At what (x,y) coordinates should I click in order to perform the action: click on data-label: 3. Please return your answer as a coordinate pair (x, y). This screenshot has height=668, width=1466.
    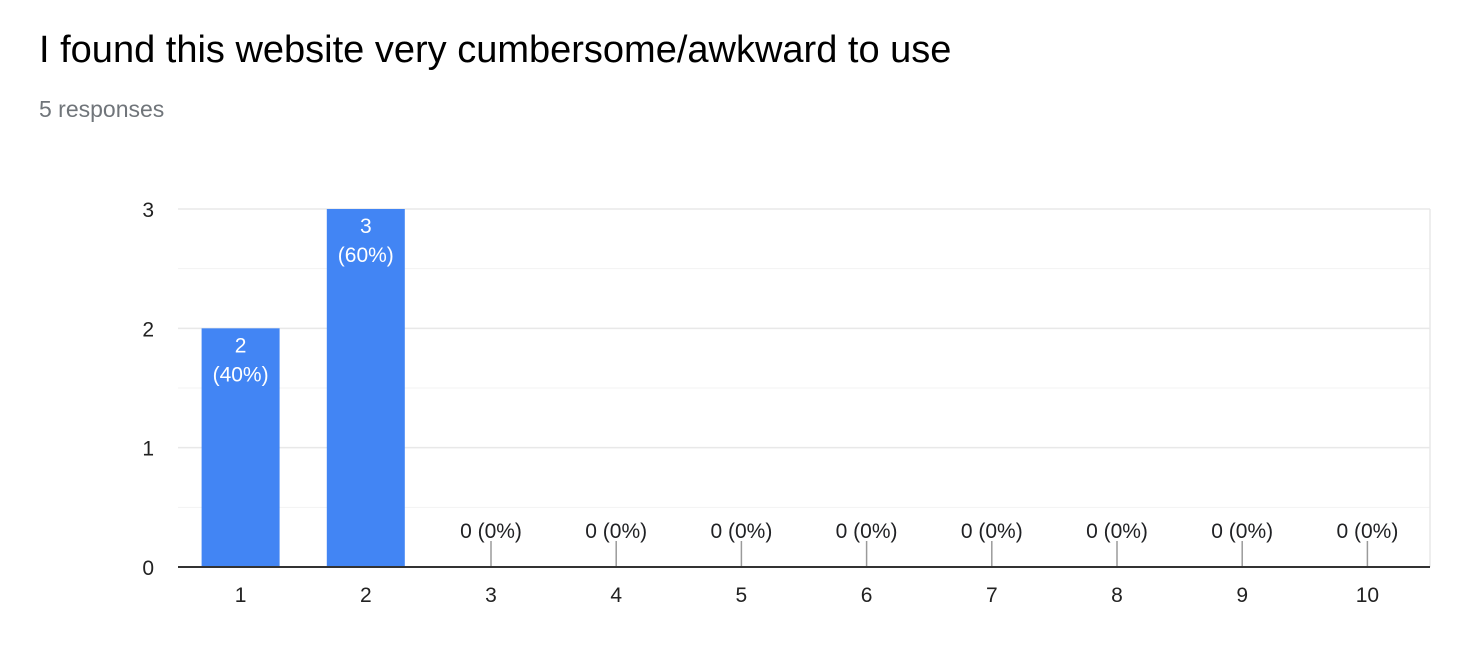
    Looking at the image, I should click on (366, 226).